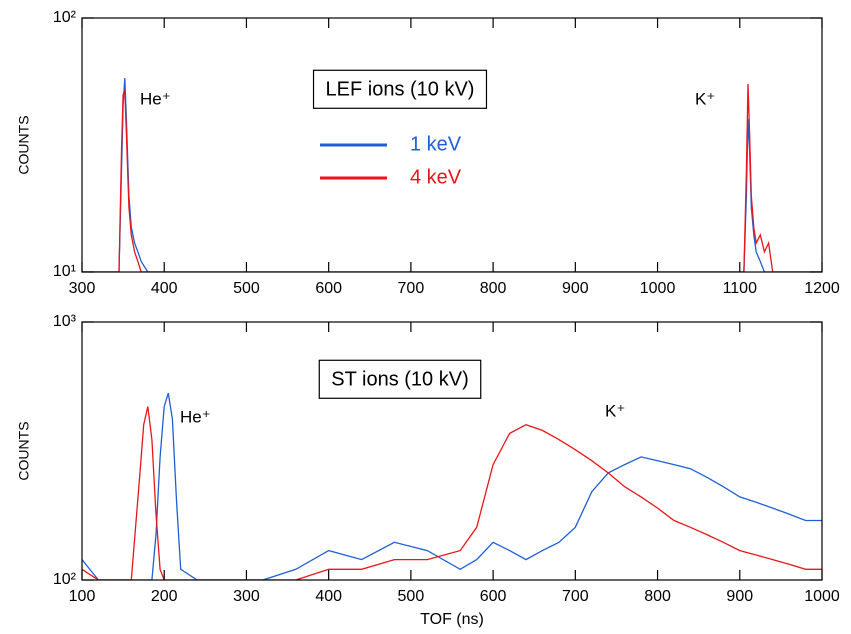 The height and width of the screenshot is (634, 851). I want to click on x-axis-label: TOF (ns), so click(452, 619).